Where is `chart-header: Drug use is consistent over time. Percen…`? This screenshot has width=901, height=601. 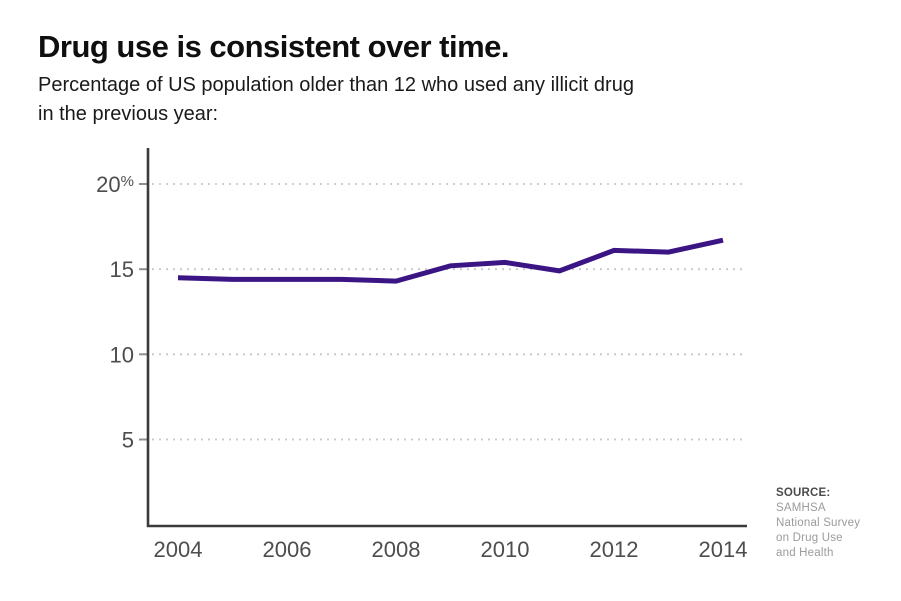
chart-header: Drug use is consistent over time. Percen… is located at coordinates (418, 79).